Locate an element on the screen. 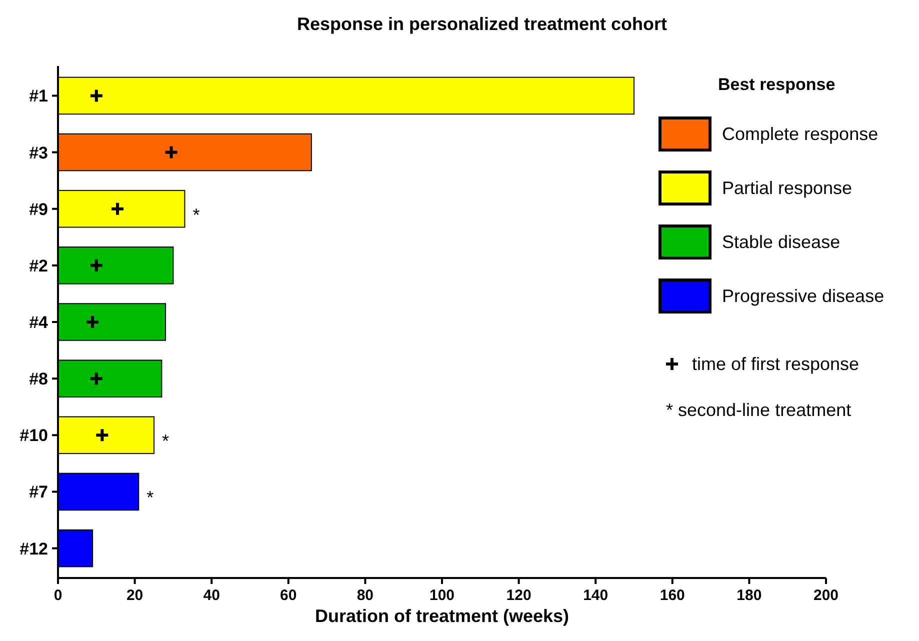 The image size is (919, 641). legend-label: Partial response is located at coordinates (787, 188).